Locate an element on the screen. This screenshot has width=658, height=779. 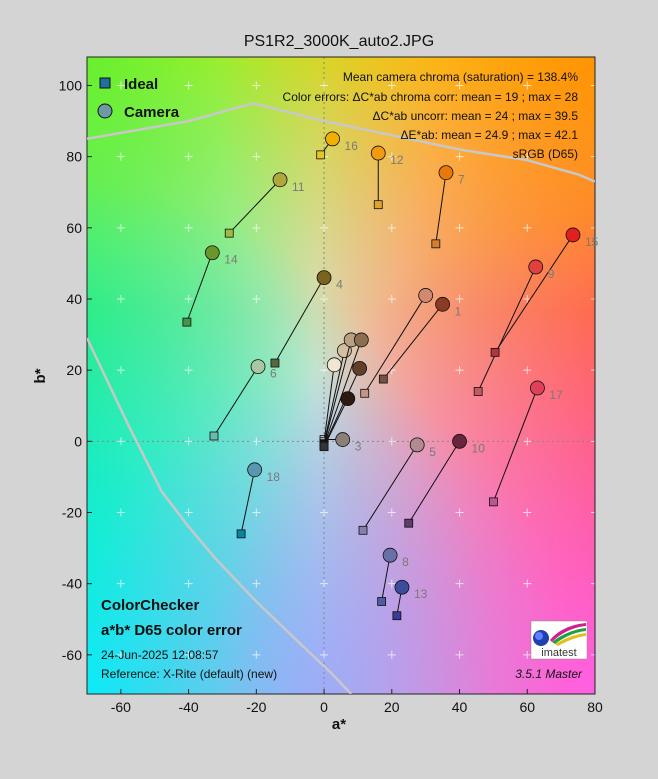
patch-label-5: 5 is located at coordinates (432, 452).